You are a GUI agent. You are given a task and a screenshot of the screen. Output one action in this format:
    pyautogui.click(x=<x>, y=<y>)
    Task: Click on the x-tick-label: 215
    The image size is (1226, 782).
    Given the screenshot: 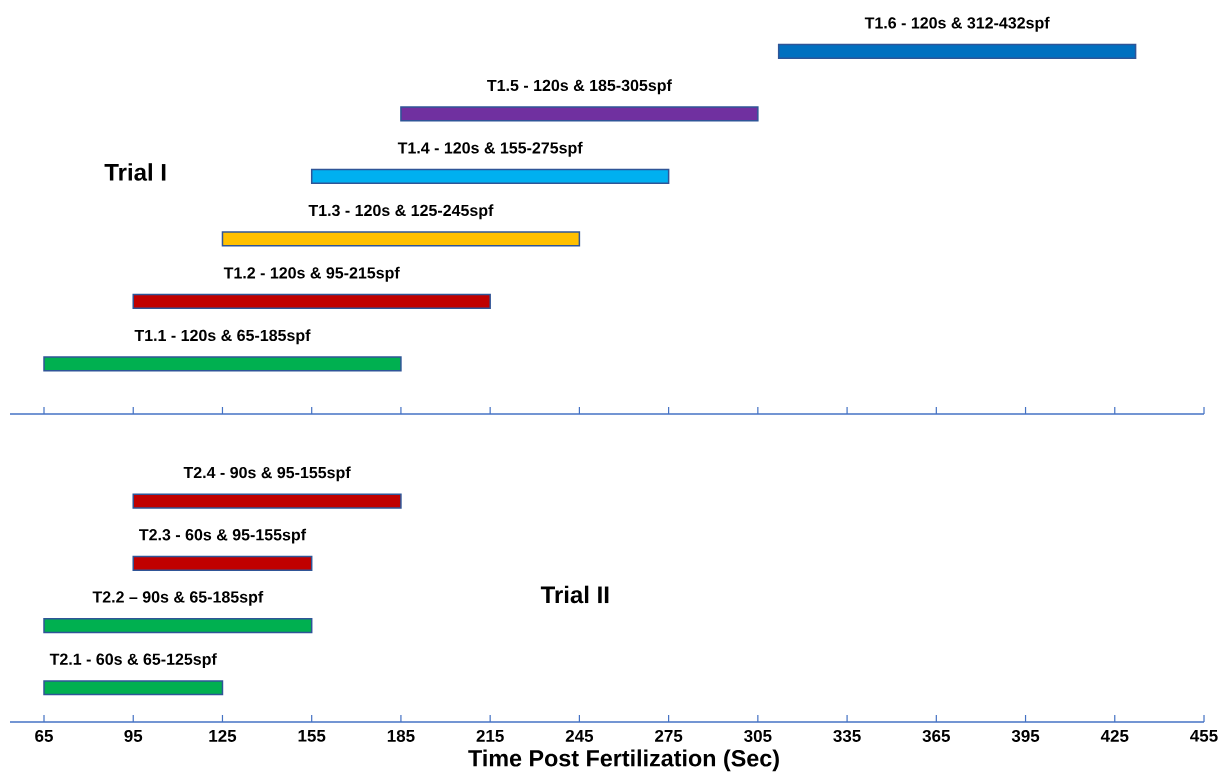 What is the action you would take?
    pyautogui.click(x=490, y=735)
    